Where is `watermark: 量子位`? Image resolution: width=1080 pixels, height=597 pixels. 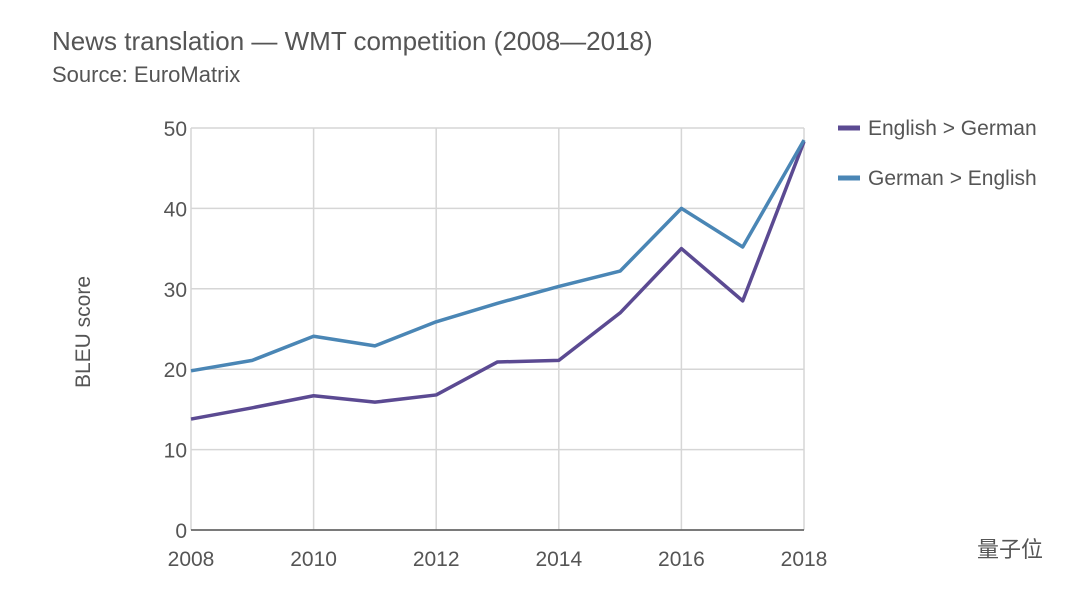
watermark: 量子位 is located at coordinates (1010, 549).